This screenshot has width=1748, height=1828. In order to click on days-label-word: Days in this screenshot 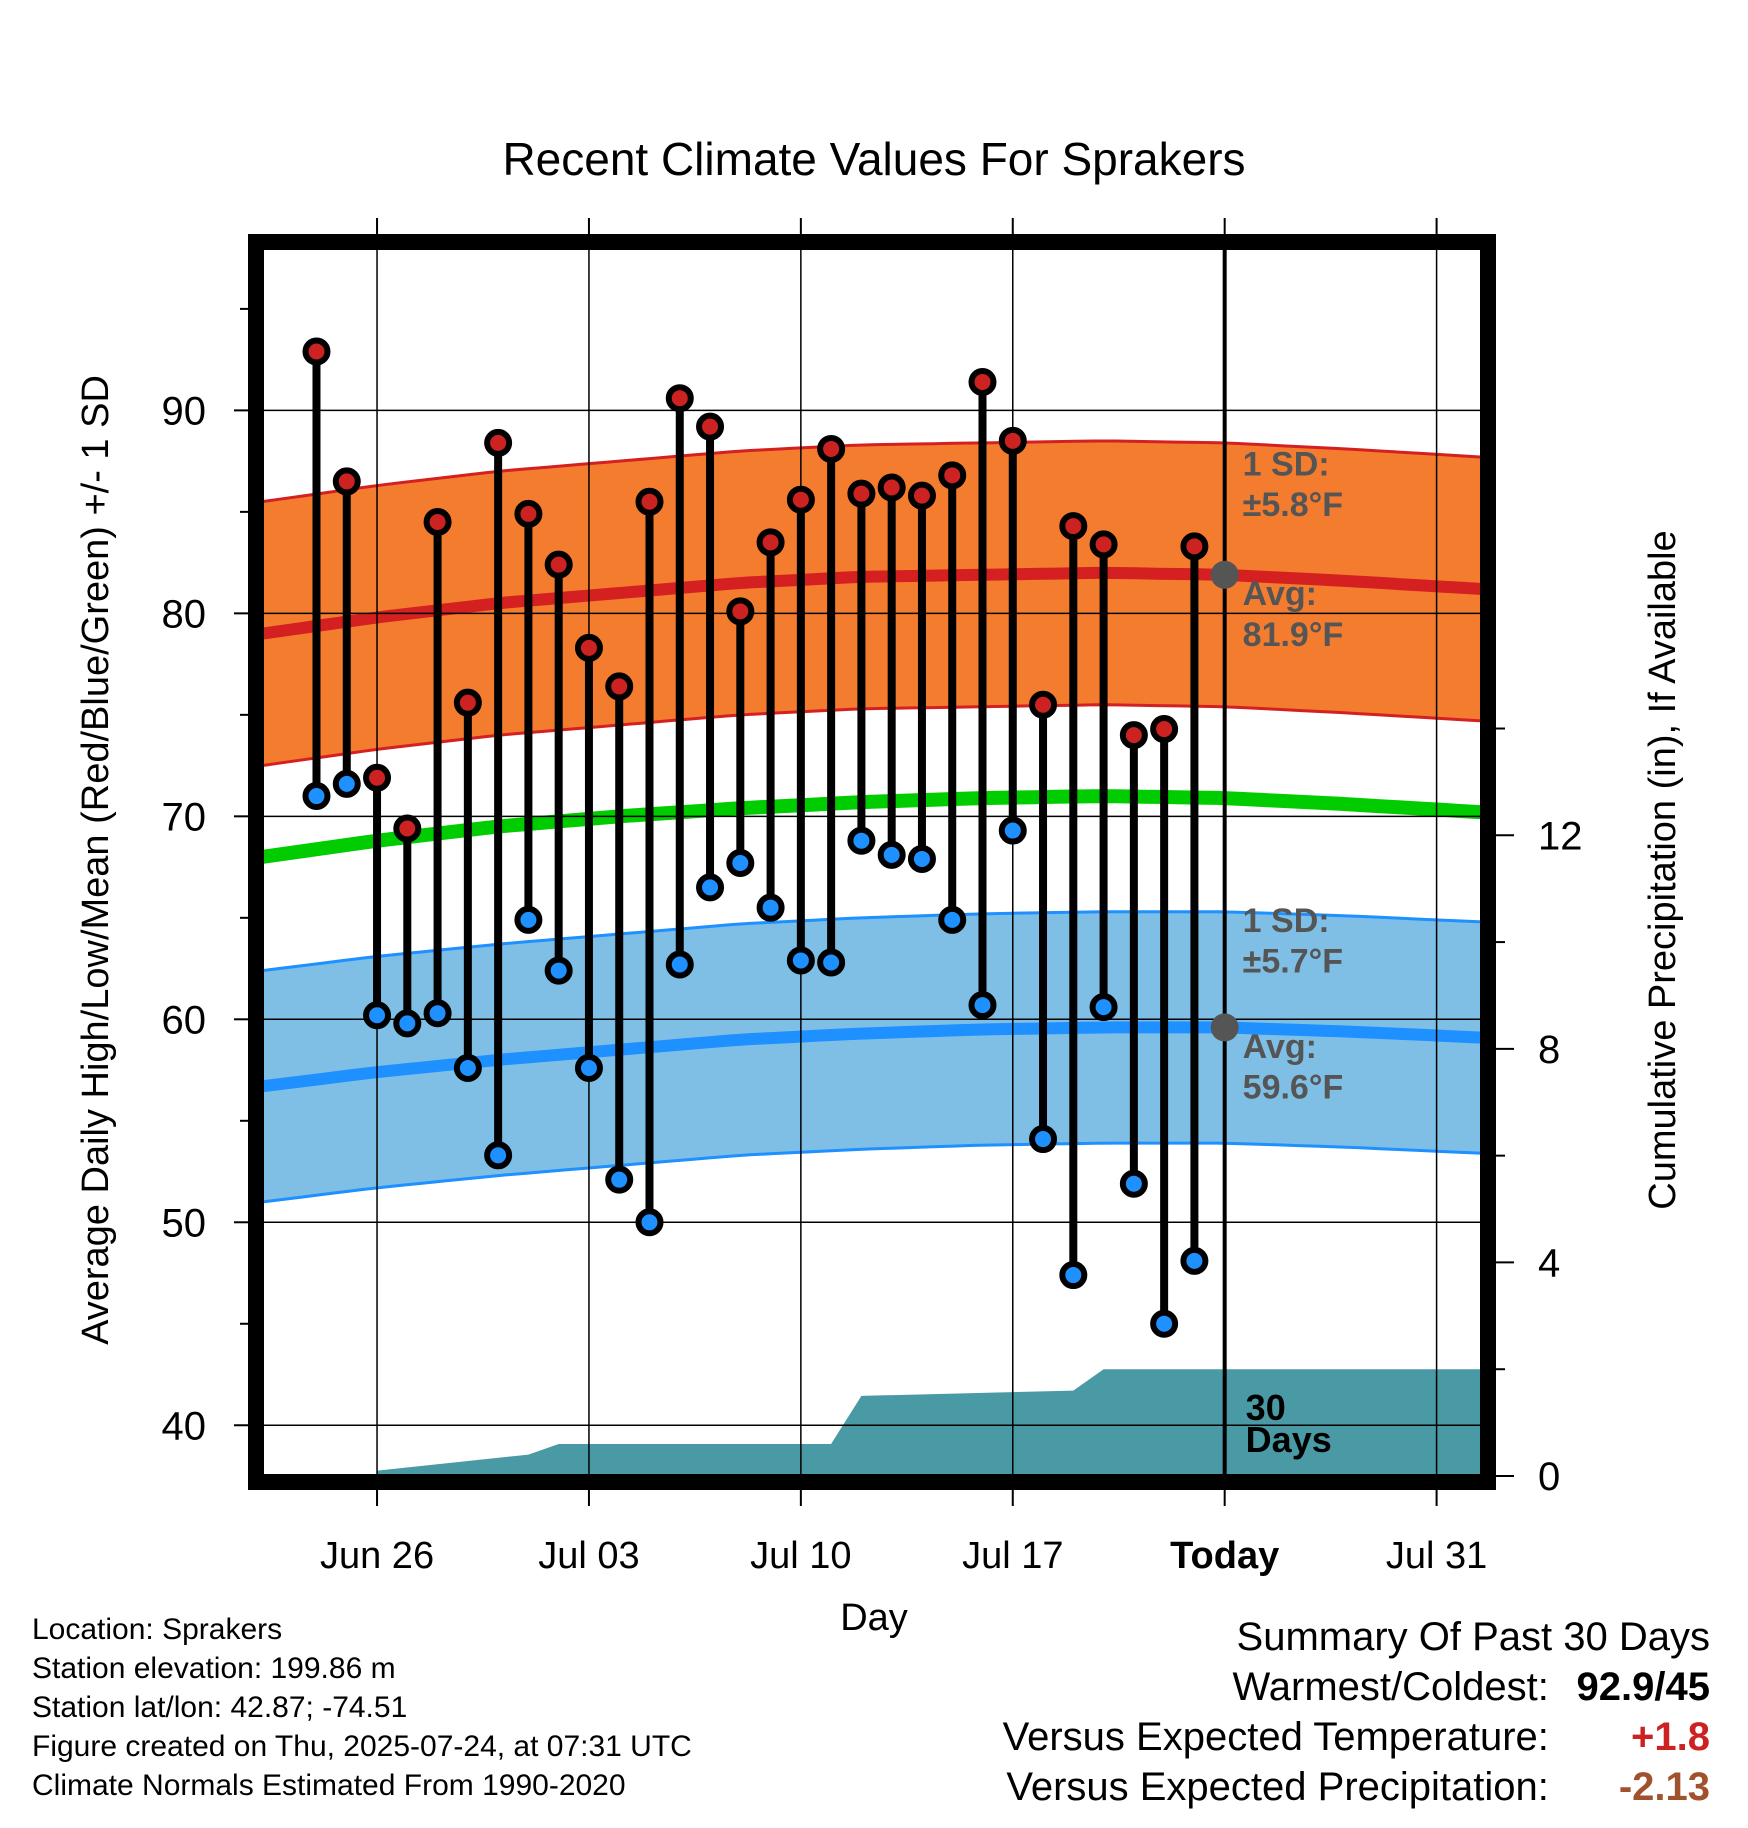, I will do `click(1289, 1439)`.